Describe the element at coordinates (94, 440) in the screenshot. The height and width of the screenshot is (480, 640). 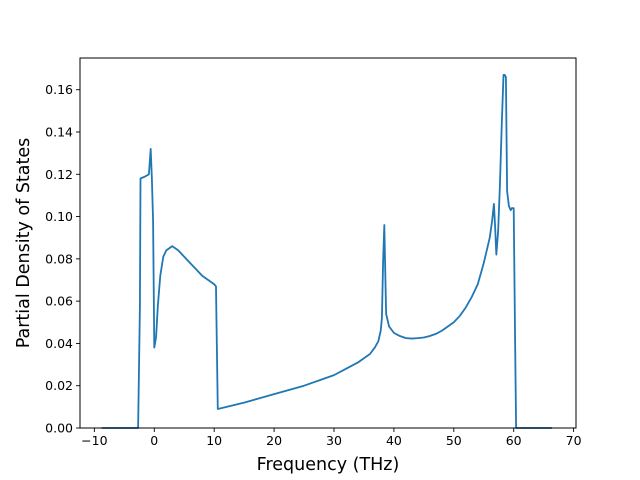
I see `x-tick-label: −10` at that location.